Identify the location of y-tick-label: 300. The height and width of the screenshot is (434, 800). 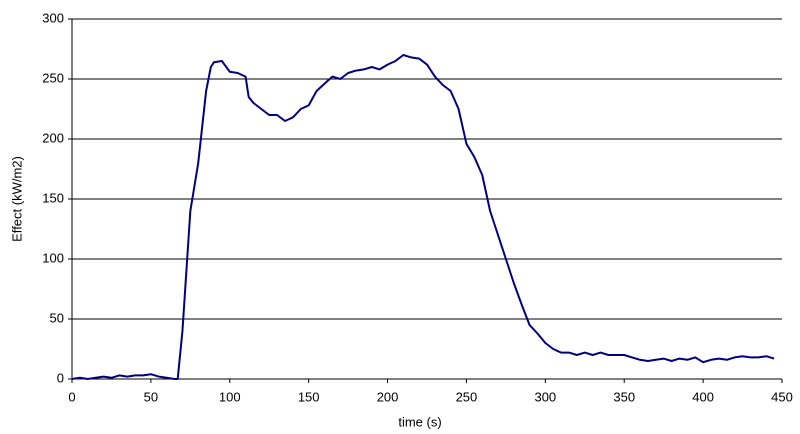
(53, 17).